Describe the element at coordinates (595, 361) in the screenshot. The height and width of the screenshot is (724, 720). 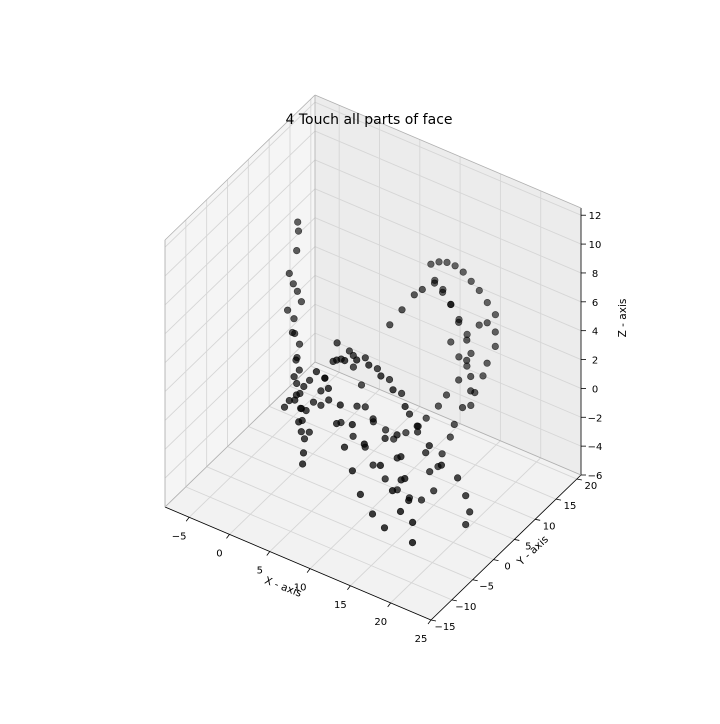
I see `z-tick-label: 2` at that location.